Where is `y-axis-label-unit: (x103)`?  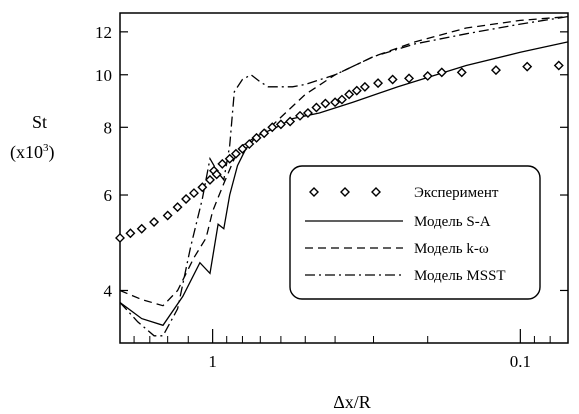
y-axis-label-unit: (x103) is located at coordinates (32, 152).